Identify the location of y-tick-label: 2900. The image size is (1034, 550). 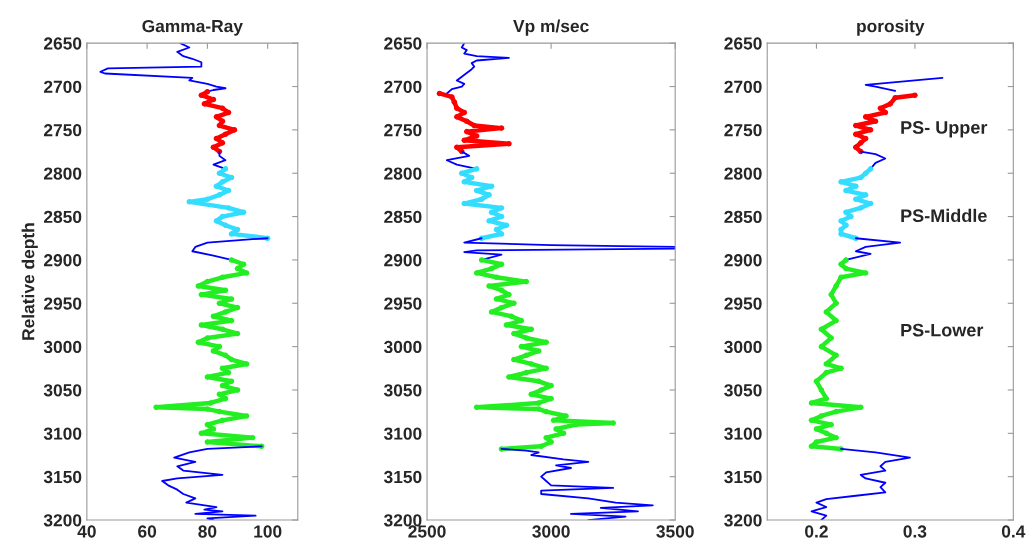
(403, 260).